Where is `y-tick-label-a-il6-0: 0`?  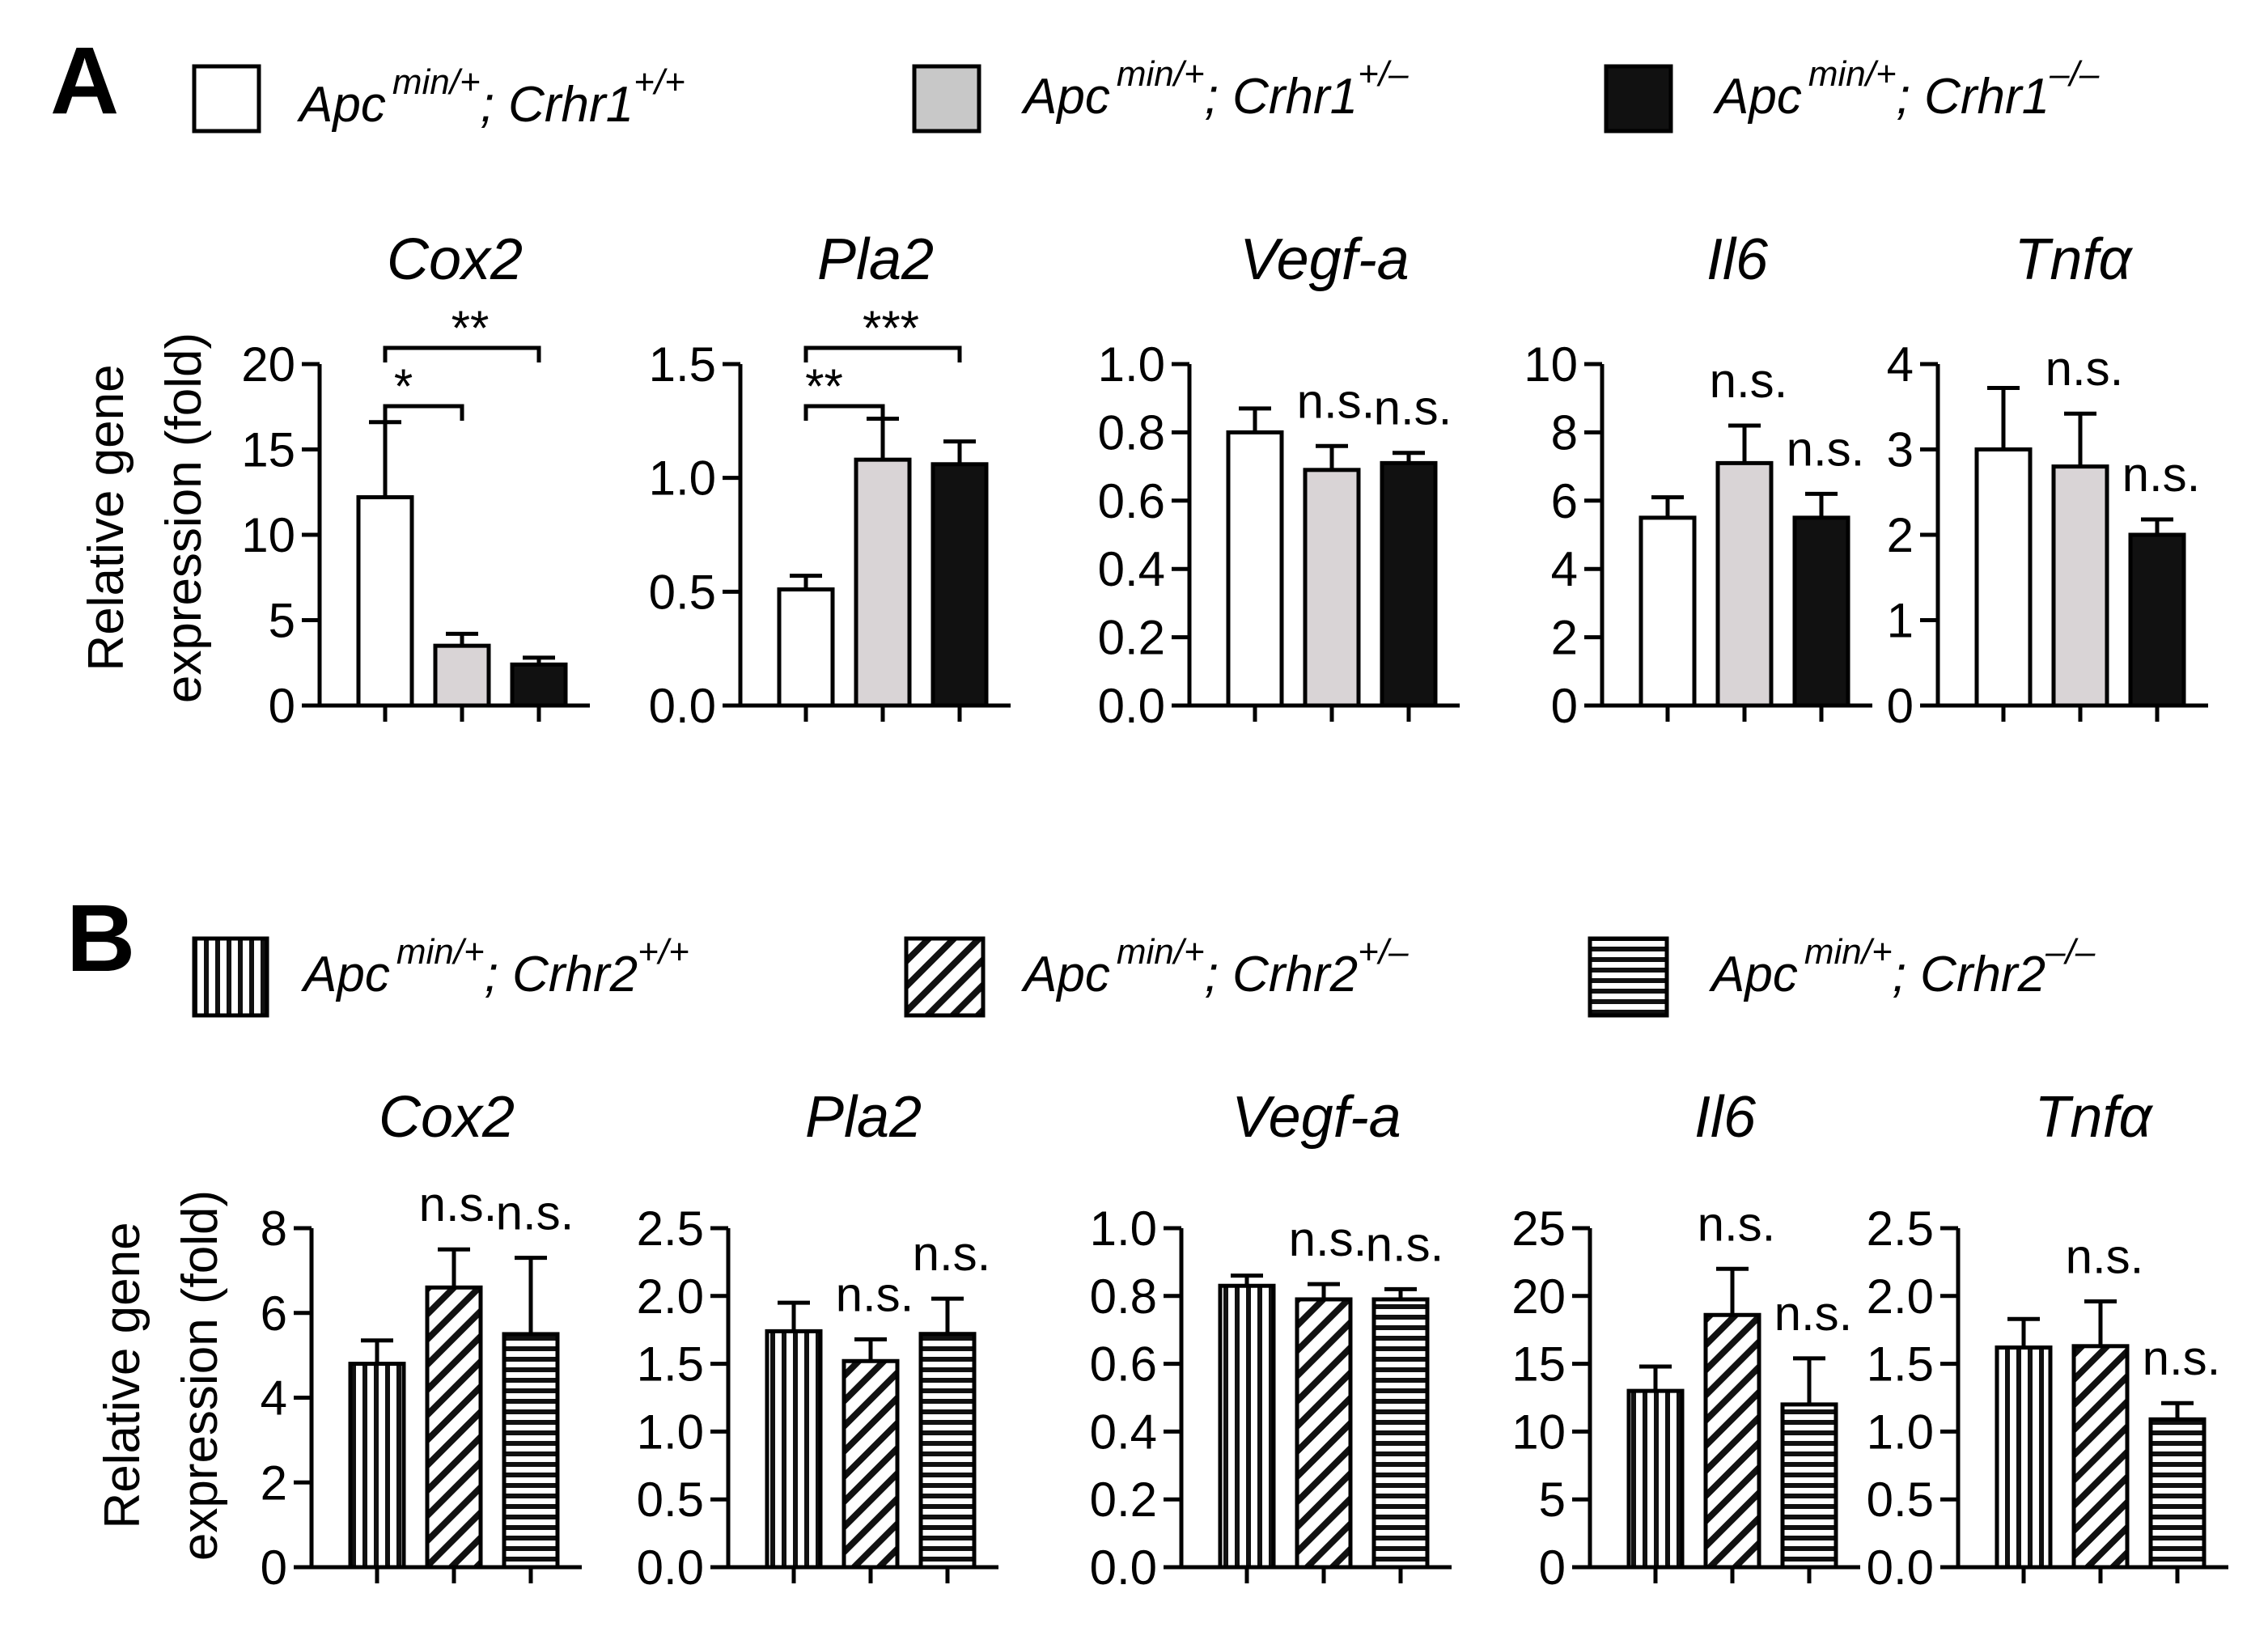
y-tick-label-a-il6-0: 0 is located at coordinates (1564, 706).